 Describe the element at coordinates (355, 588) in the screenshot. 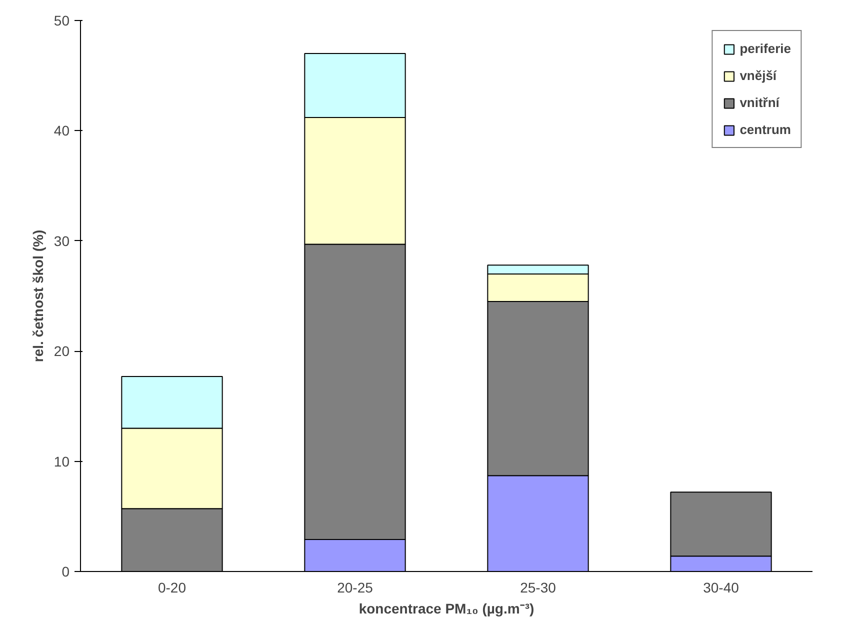

I see `x-tick-label: 20-25` at that location.